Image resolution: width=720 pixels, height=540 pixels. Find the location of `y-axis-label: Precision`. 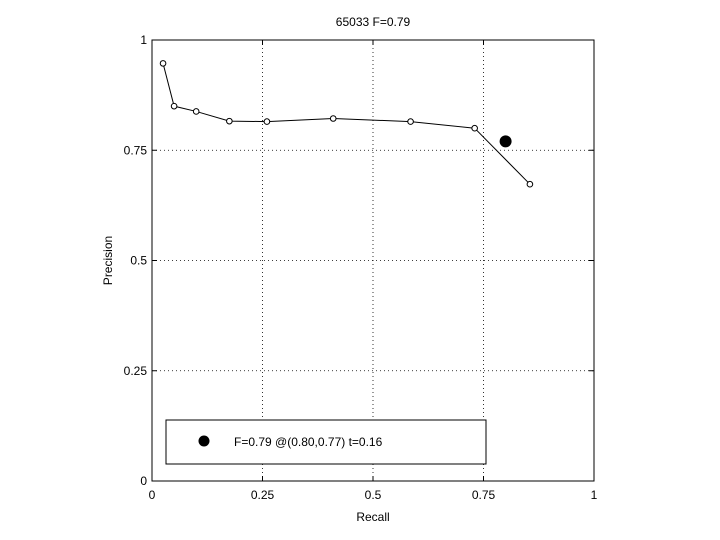

y-axis-label: Precision is located at coordinates (108, 260).